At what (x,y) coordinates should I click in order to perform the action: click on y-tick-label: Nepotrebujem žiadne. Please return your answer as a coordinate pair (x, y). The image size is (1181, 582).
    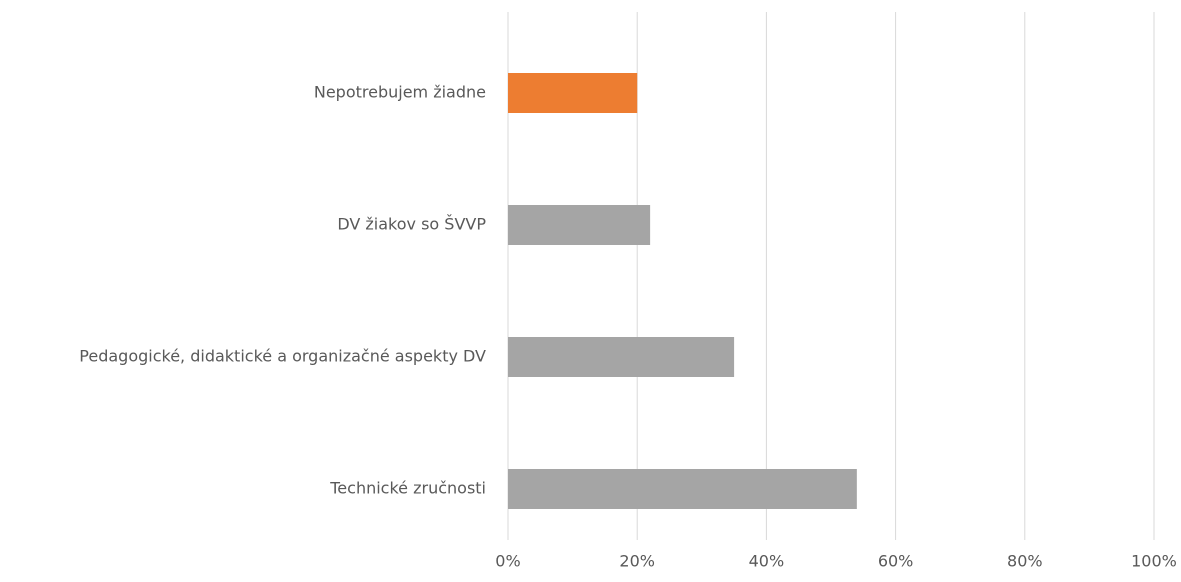
    Looking at the image, I should click on (400, 92).